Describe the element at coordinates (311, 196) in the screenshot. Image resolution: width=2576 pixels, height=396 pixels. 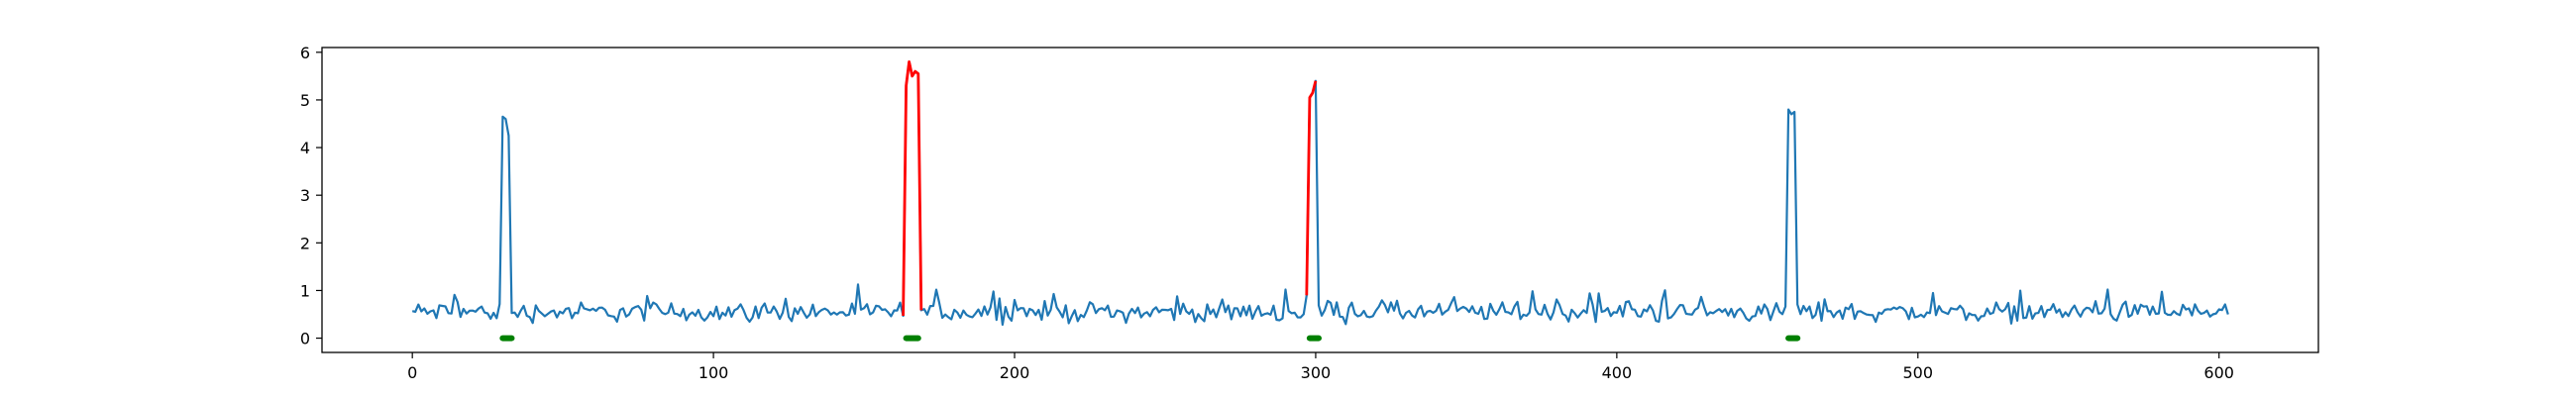
I see `y-axis: 0 1 2 3 4 5 6` at that location.